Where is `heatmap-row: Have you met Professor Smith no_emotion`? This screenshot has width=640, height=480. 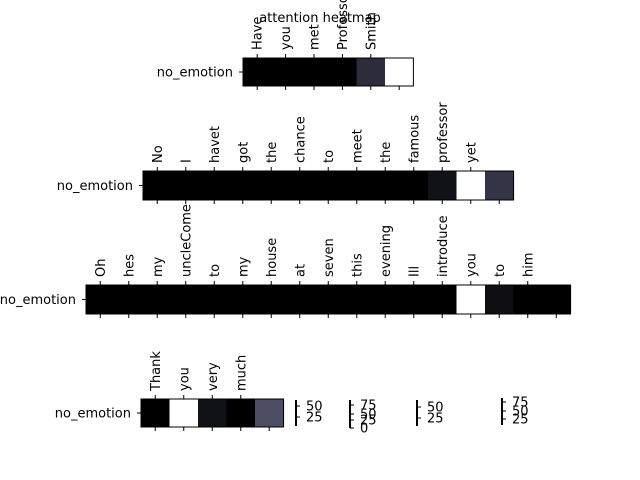 heatmap-row: Have you met Professor Smith no_emotion is located at coordinates (285, 45).